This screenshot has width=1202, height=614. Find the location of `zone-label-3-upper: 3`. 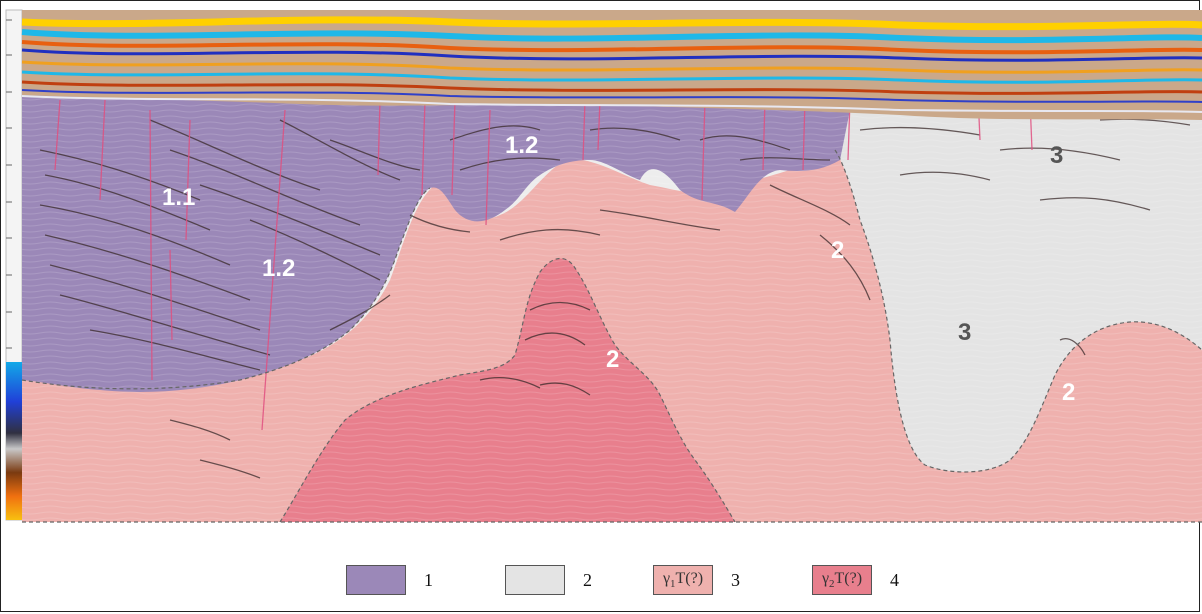

zone-label-3-upper: 3 is located at coordinates (1056, 155).